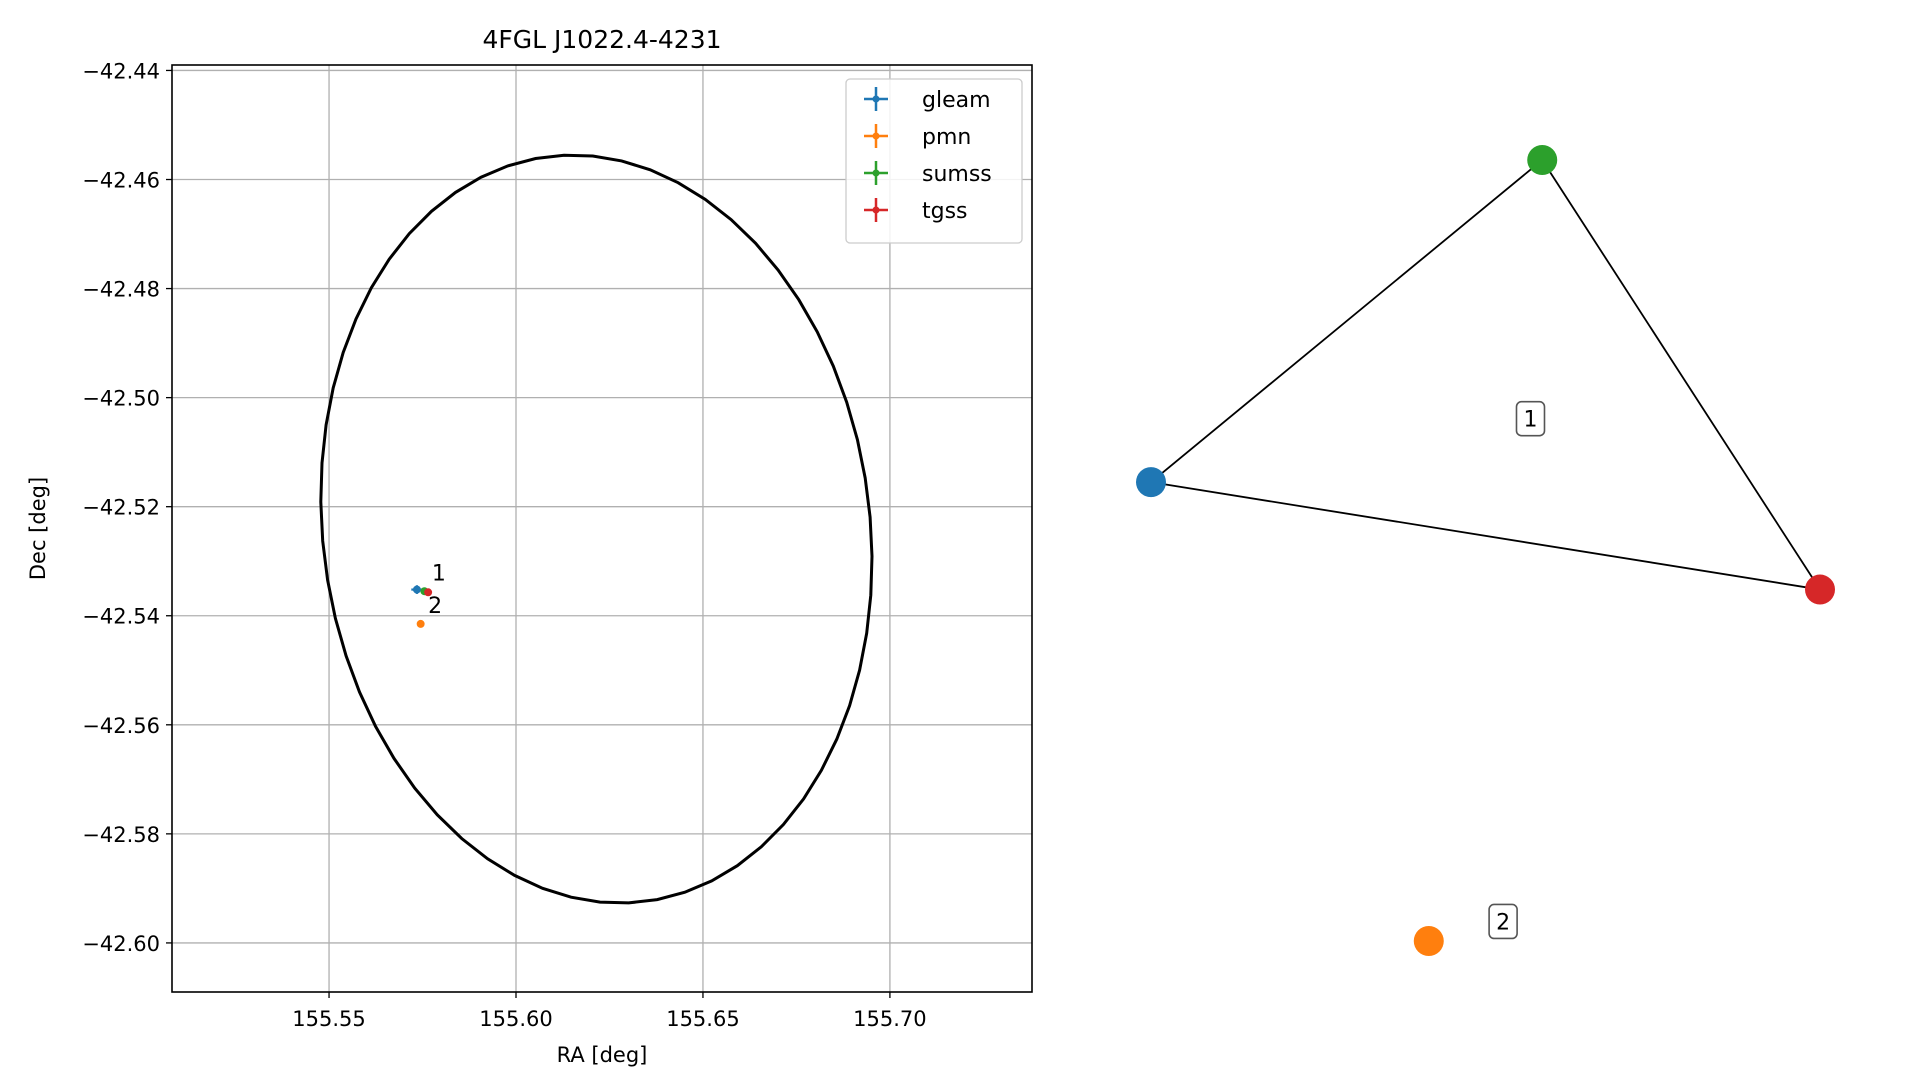 The image size is (1919, 1080). I want to click on y-tick-label: −42.50, so click(121, 399).